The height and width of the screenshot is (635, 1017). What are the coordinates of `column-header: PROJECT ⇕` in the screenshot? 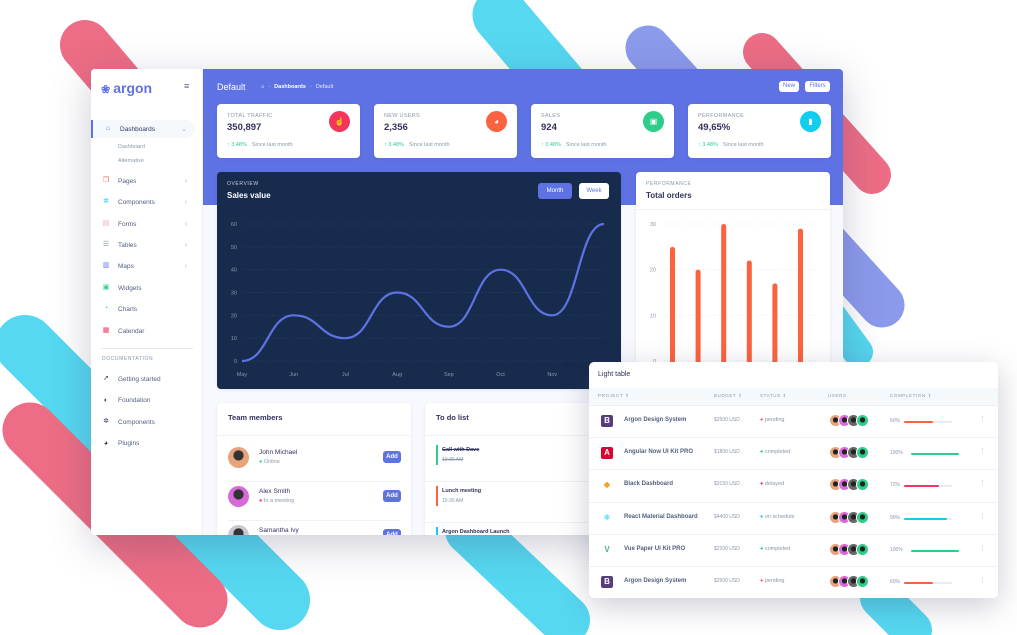 It's located at (614, 395).